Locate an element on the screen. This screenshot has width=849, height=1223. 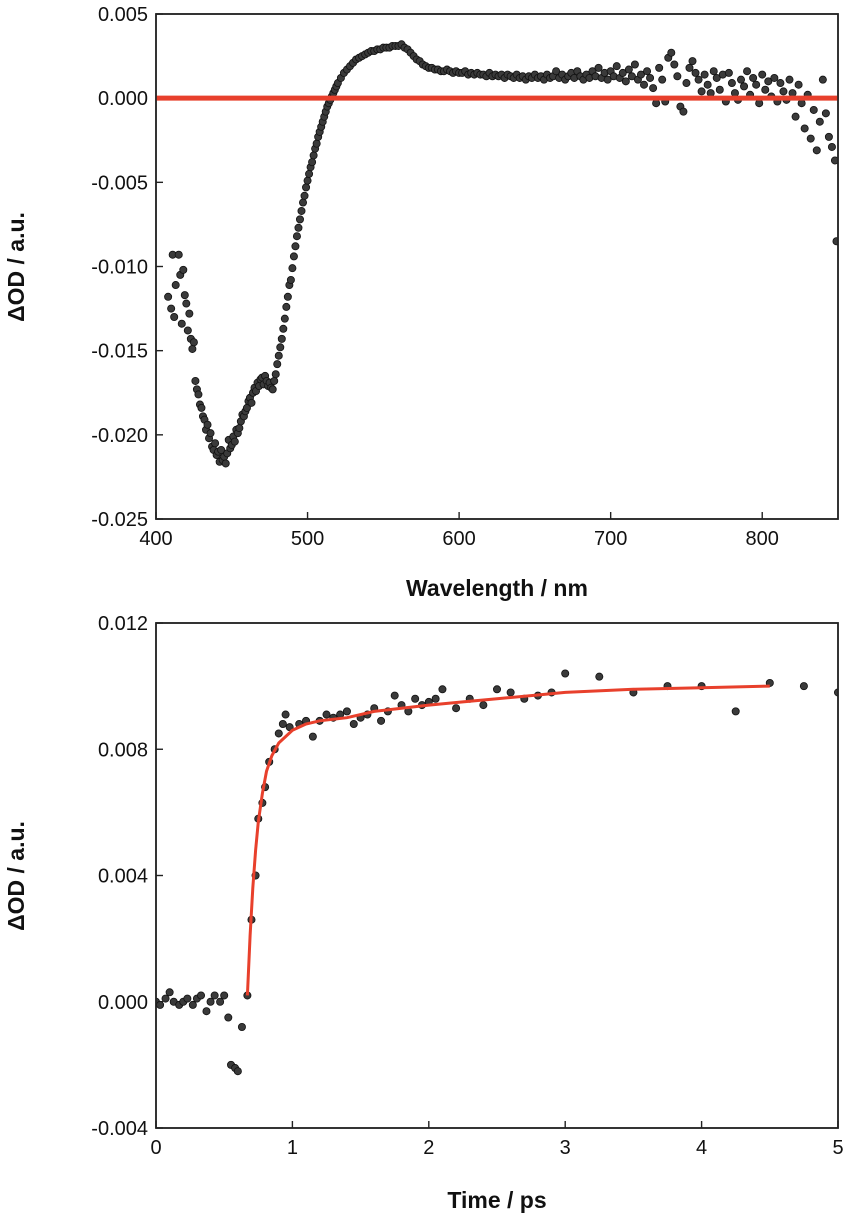
kinetics-y-tick-label: -0.004 is located at coordinates (119, 1129).